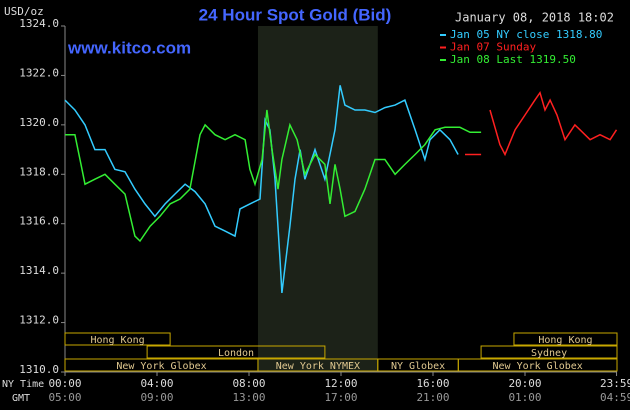 This screenshot has width=630, height=410. Describe the element at coordinates (526, 34) in the screenshot. I see `legend-label: Jan 05 NY close 1318.80` at that location.